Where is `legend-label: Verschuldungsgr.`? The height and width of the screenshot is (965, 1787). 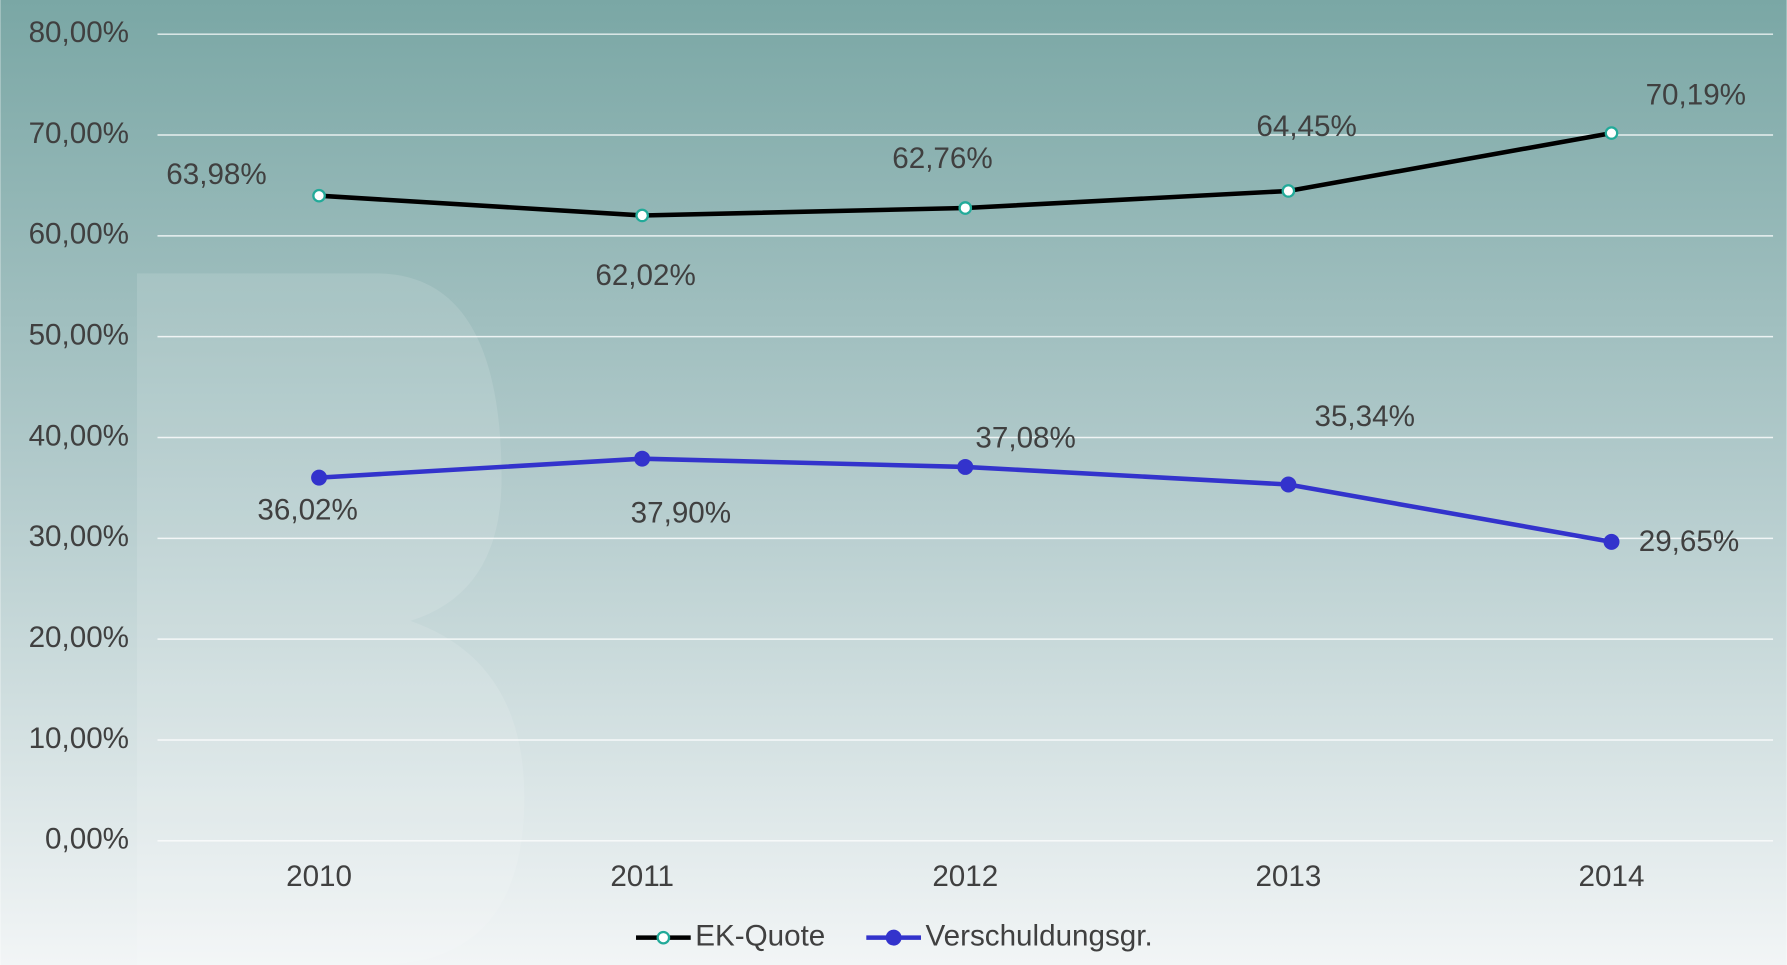
legend-label: Verschuldungsgr. is located at coordinates (1039, 935).